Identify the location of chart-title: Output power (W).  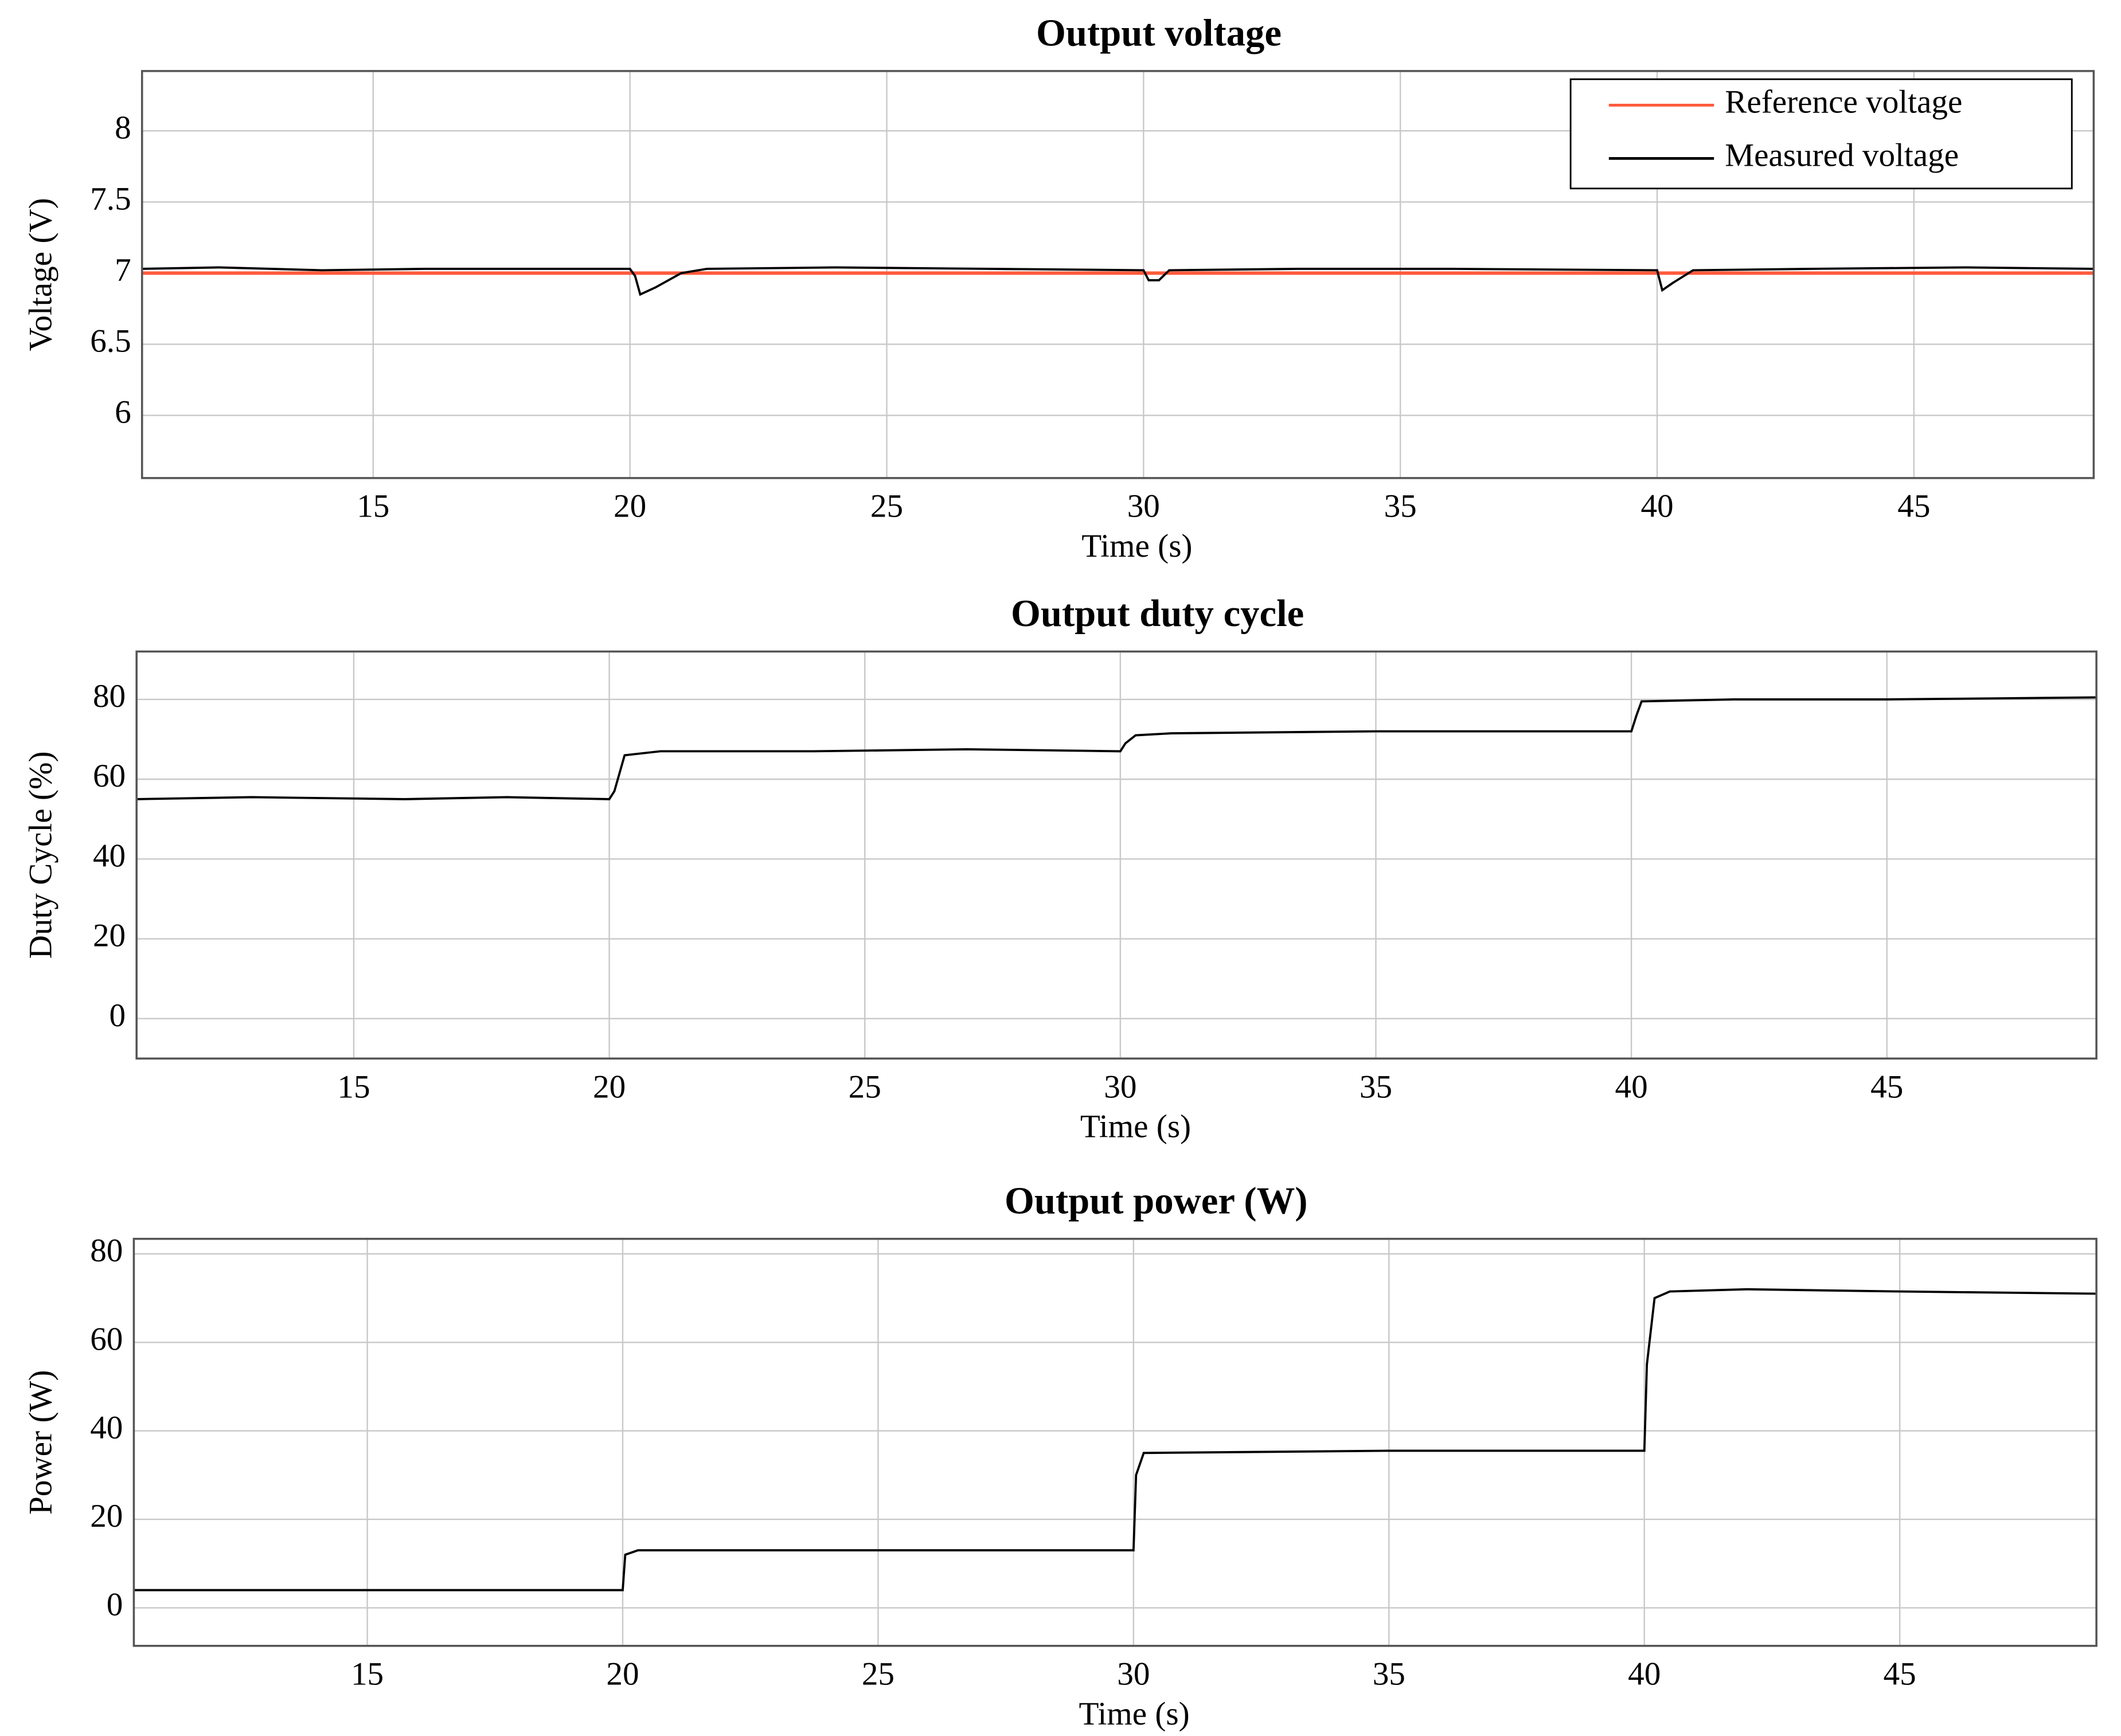
(1156, 1201).